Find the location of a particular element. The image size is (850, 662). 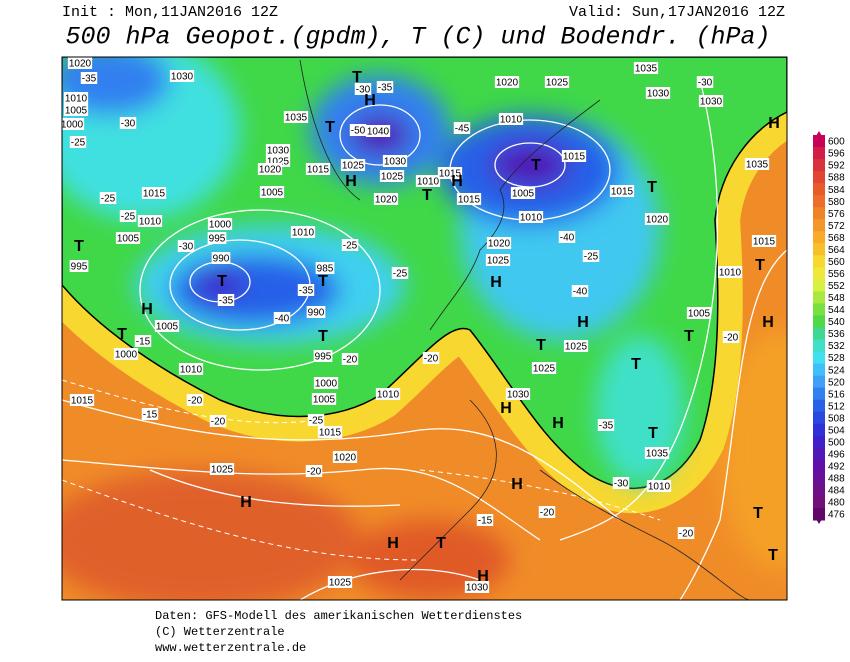

isobar-label: 1005 is located at coordinates (324, 400).